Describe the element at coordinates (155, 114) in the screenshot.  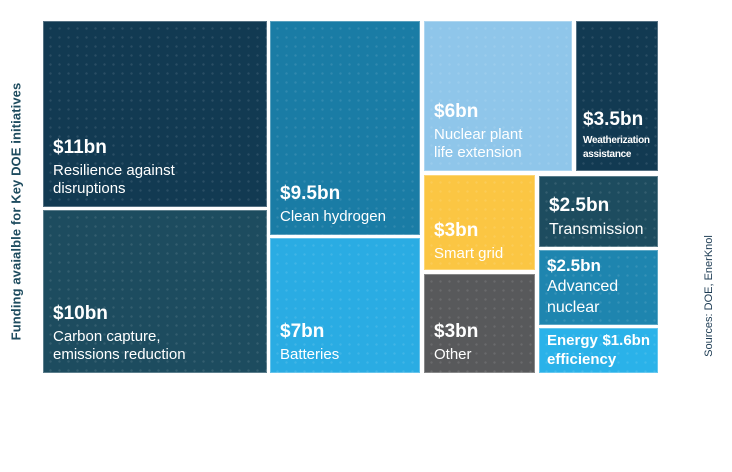
I see `treemap-tile-resilience-against-disruptions: $11bn Resilience against disruptions` at that location.